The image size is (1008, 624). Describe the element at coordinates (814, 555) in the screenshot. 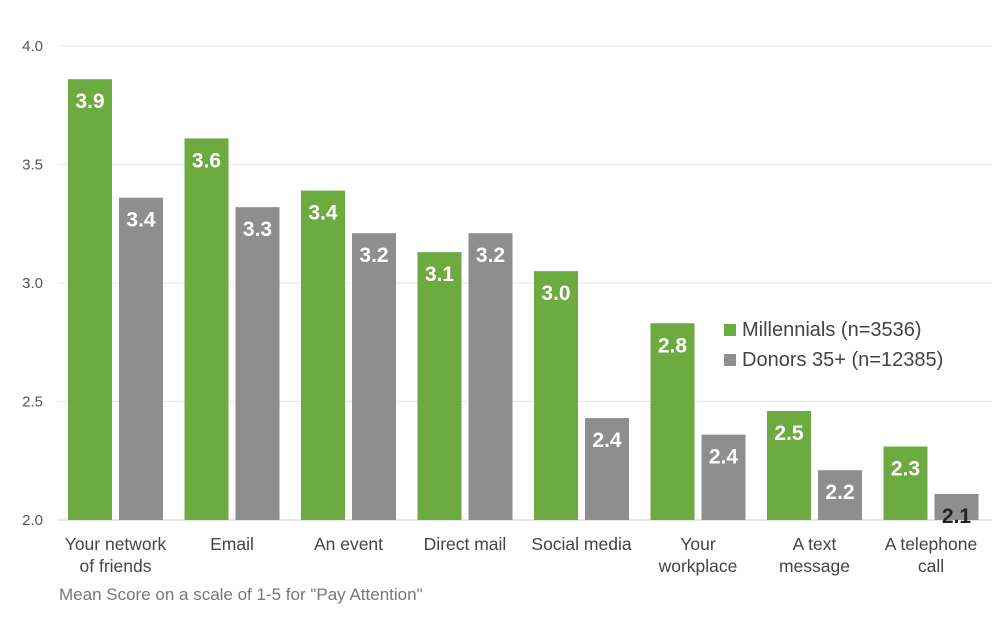

I see `x-tick-label: A text message` at that location.